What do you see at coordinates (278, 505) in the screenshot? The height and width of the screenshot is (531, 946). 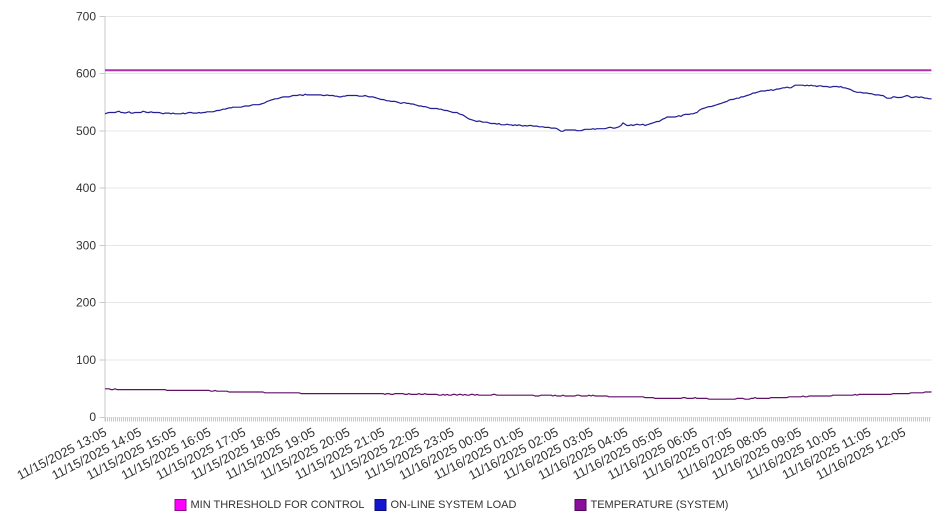 I see `svg-text: MIN THRESHOLD FOR CONTROL` at bounding box center [278, 505].